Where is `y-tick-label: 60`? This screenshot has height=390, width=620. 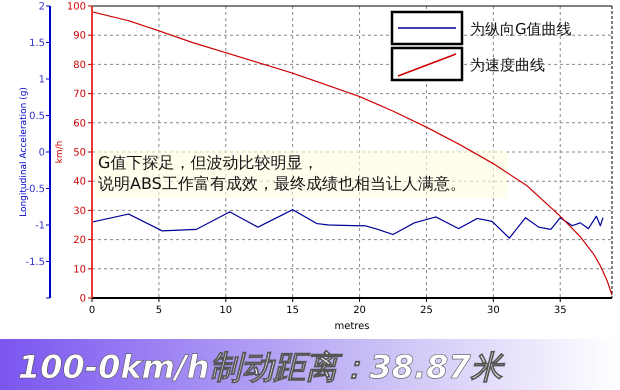 y-tick-label: 60 is located at coordinates (79, 124).